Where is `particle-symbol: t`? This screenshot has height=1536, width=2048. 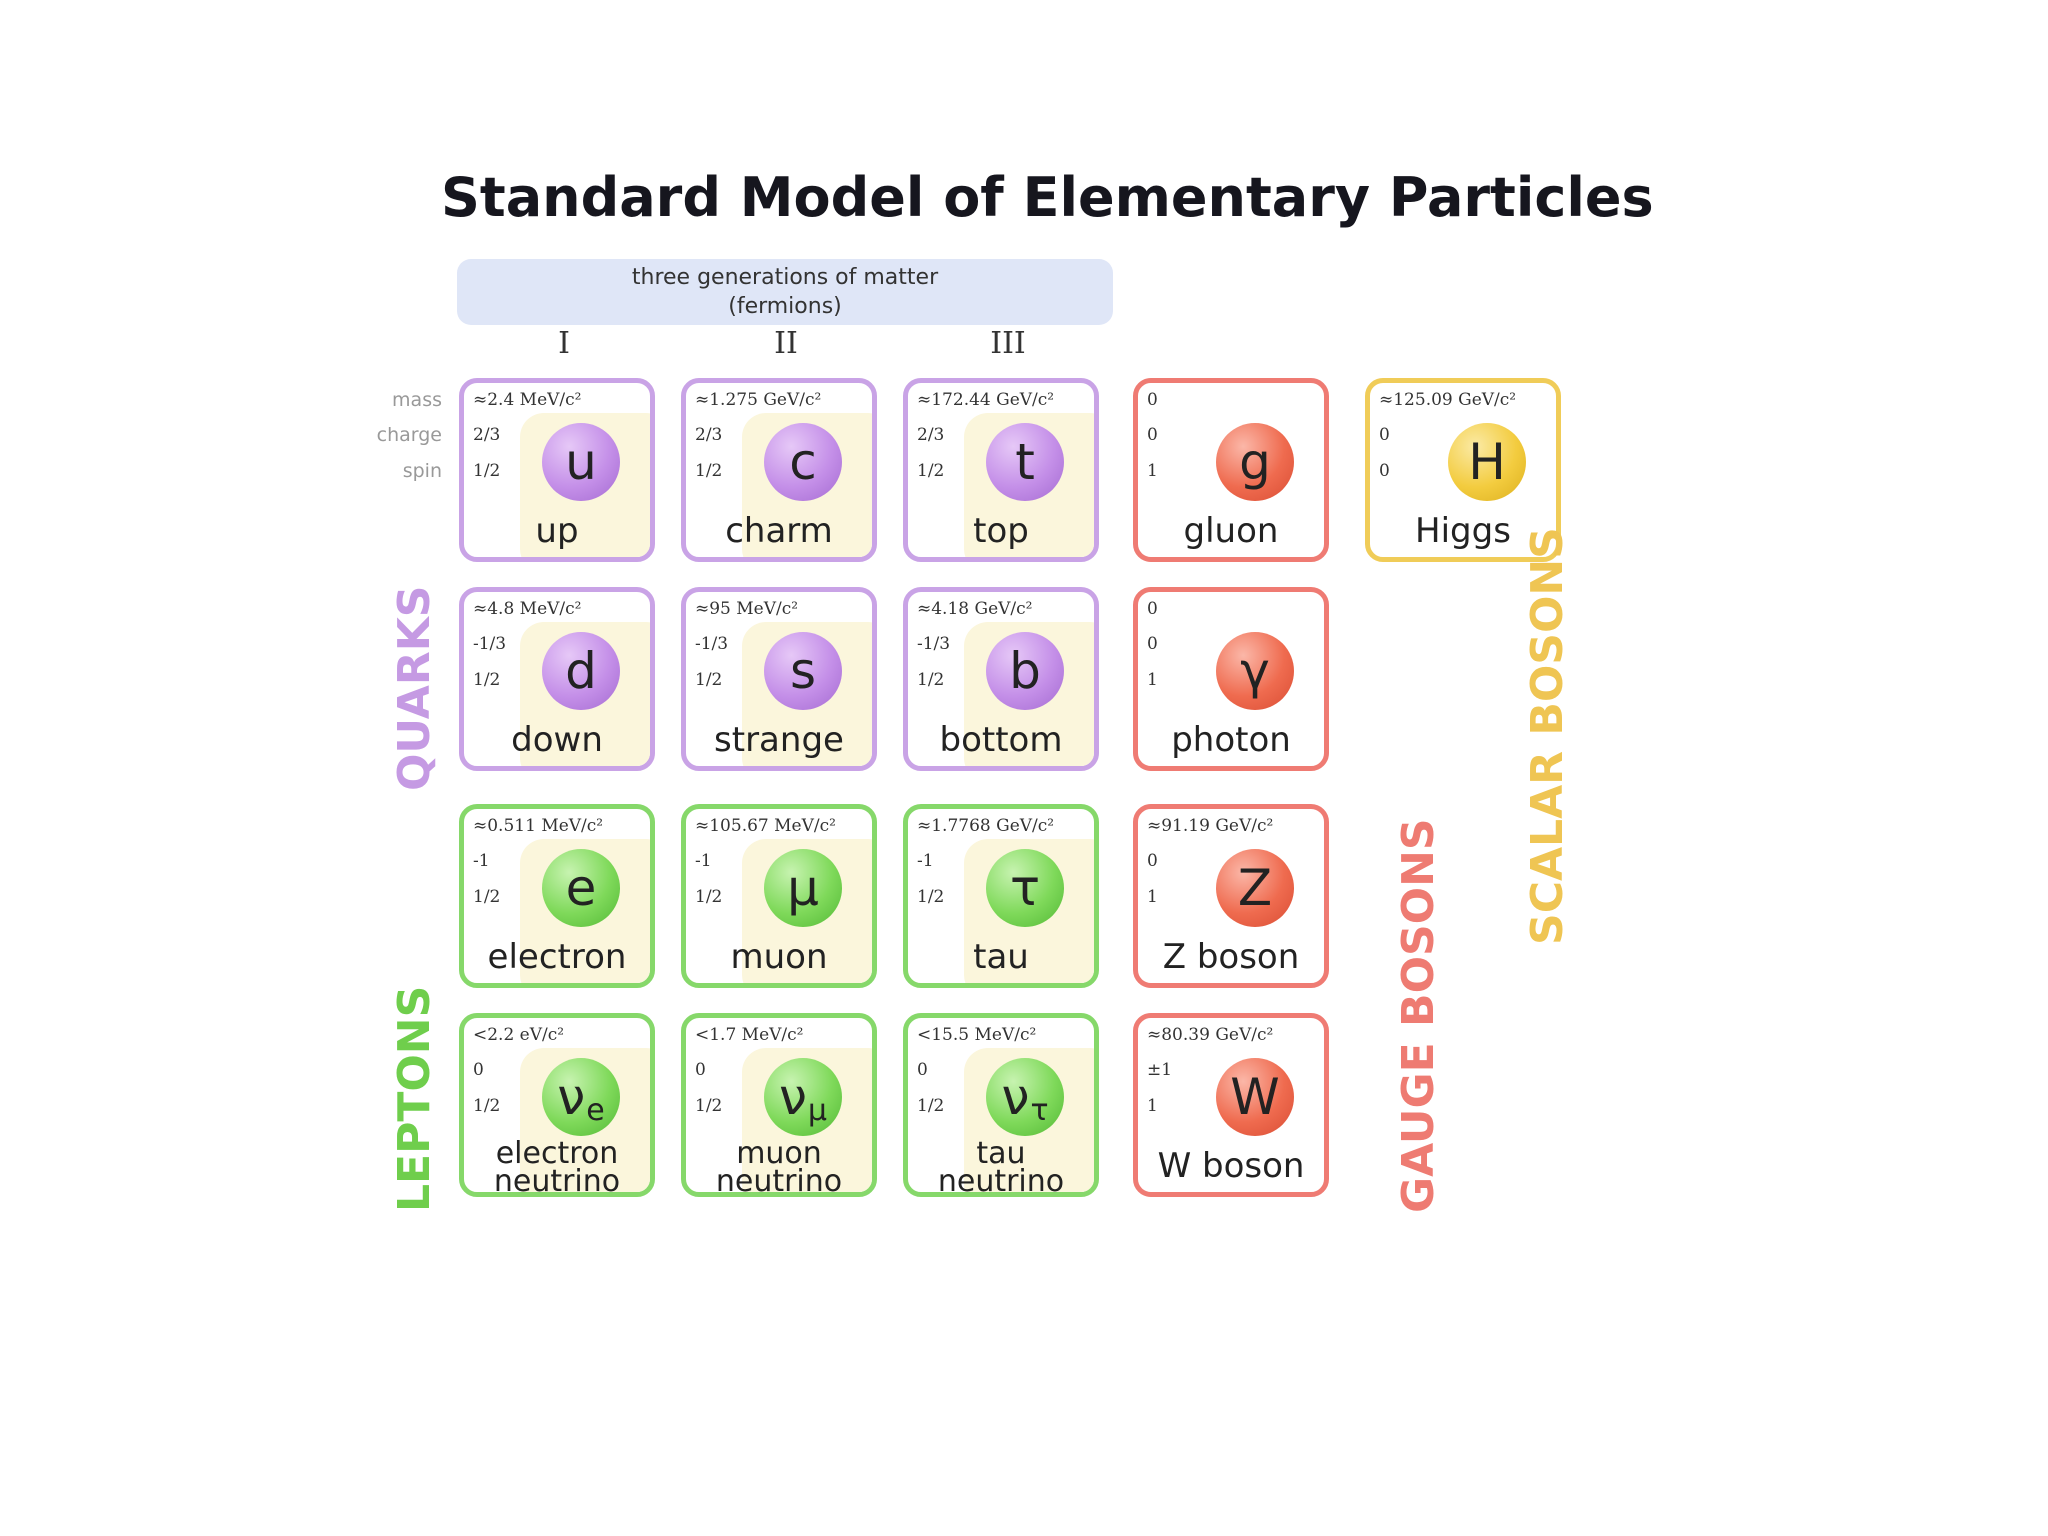
particle-symbol: t is located at coordinates (1025, 462).